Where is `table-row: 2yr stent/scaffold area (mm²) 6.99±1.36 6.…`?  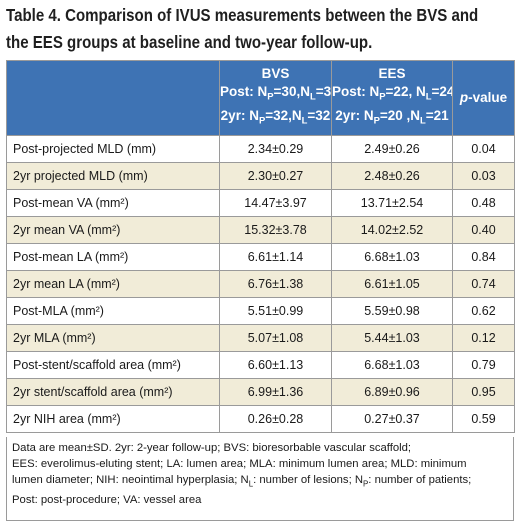 table-row: 2yr stent/scaffold area (mm²) 6.99±1.36 6.… is located at coordinates (260, 392).